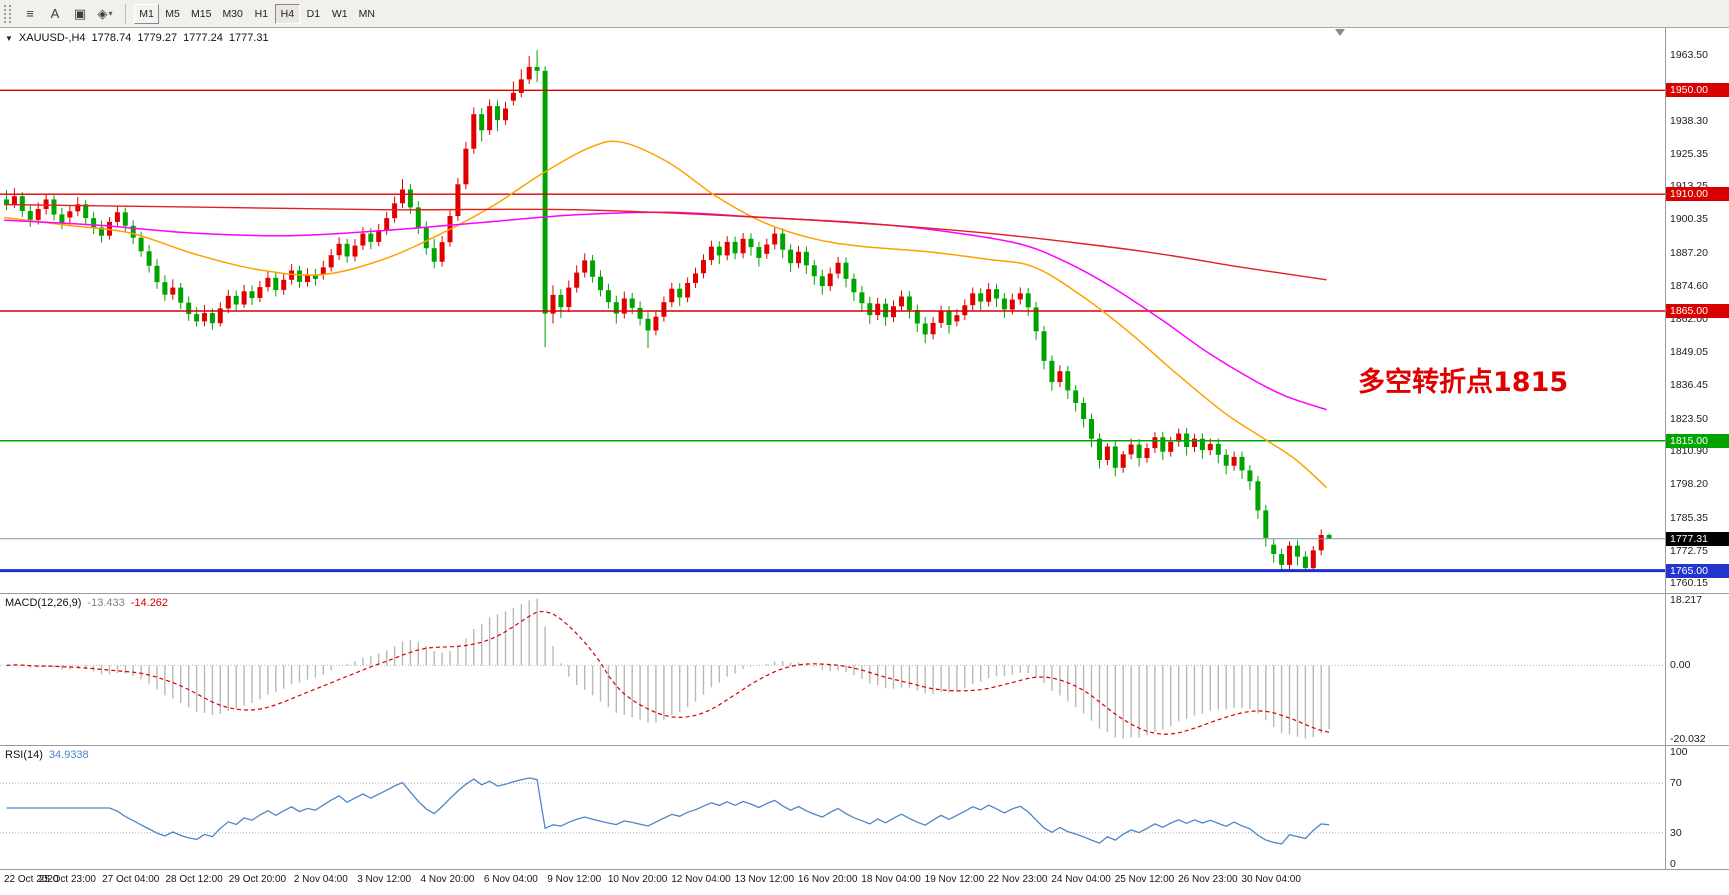 The image size is (1729, 895). I want to click on axis-label: 1887.20, so click(1689, 253).